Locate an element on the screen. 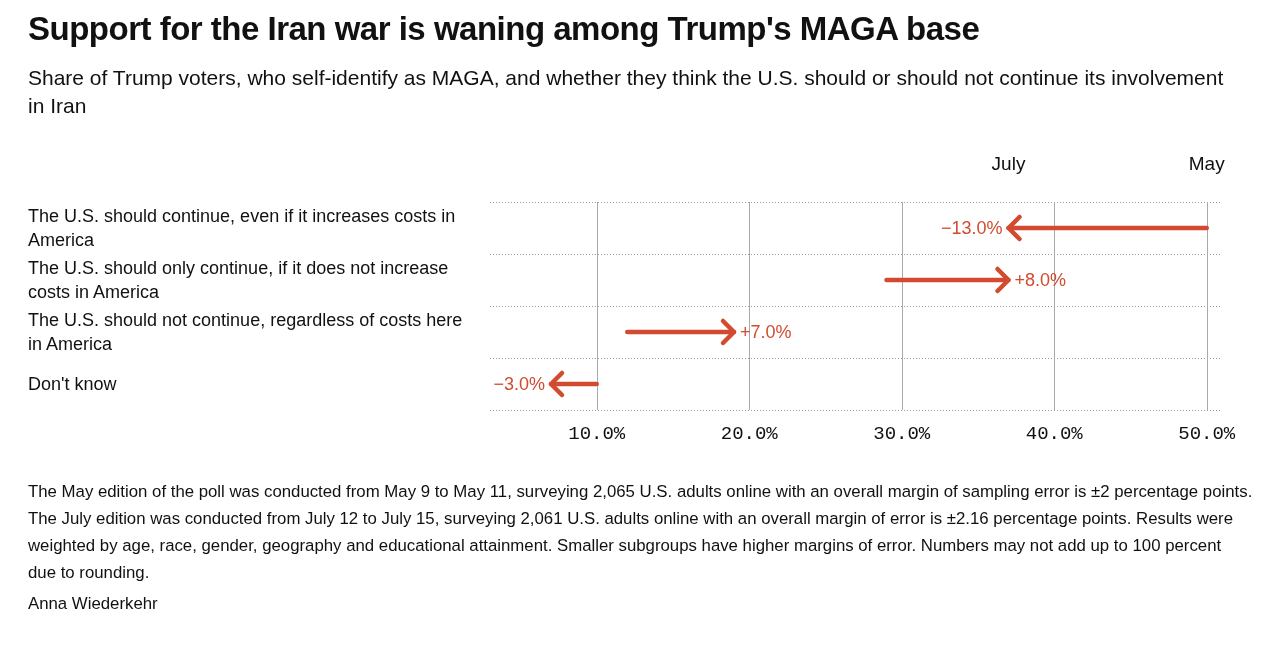 Image resolution: width=1280 pixels, height=668 pixels. data-label: +7.0% is located at coordinates (766, 332).